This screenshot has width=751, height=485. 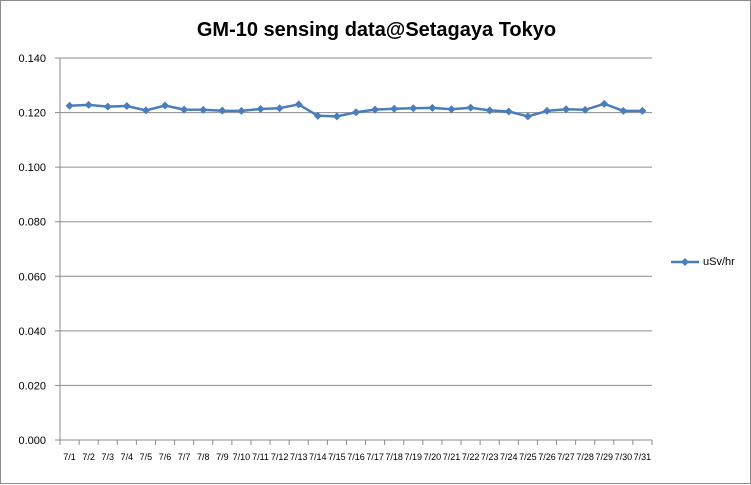 I want to click on x-tick-label: 7/16, so click(x=356, y=457).